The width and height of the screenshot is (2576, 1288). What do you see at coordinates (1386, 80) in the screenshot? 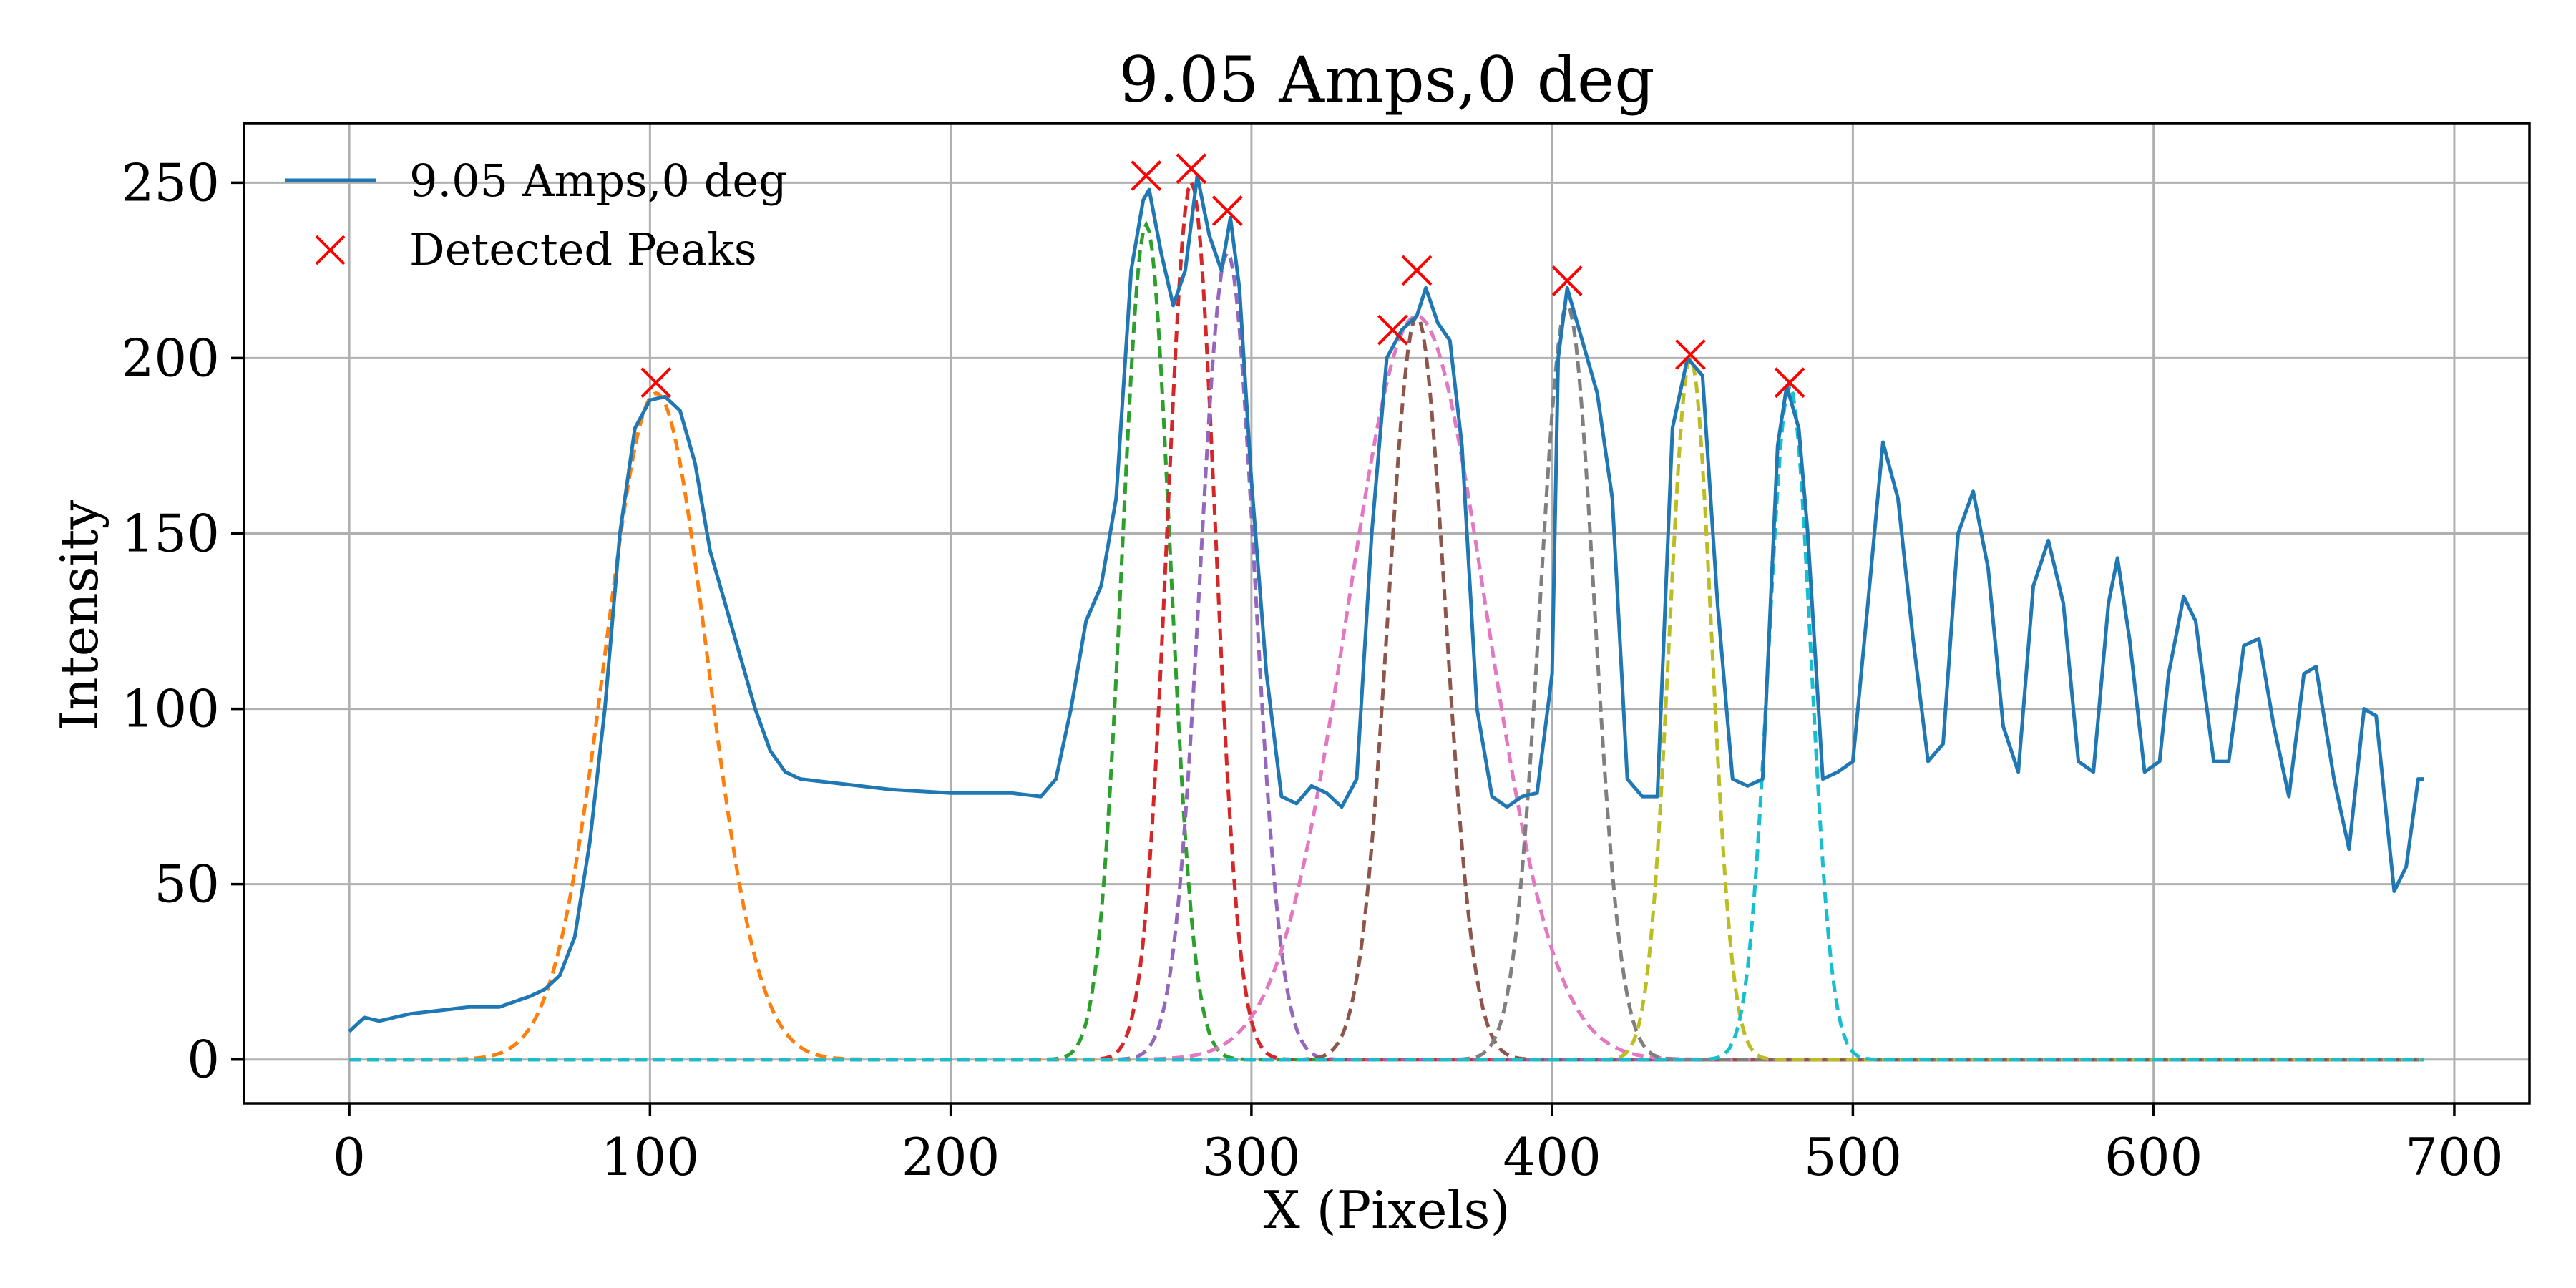
I see `chart-title: 9.05 Amps,0 deg` at bounding box center [1386, 80].